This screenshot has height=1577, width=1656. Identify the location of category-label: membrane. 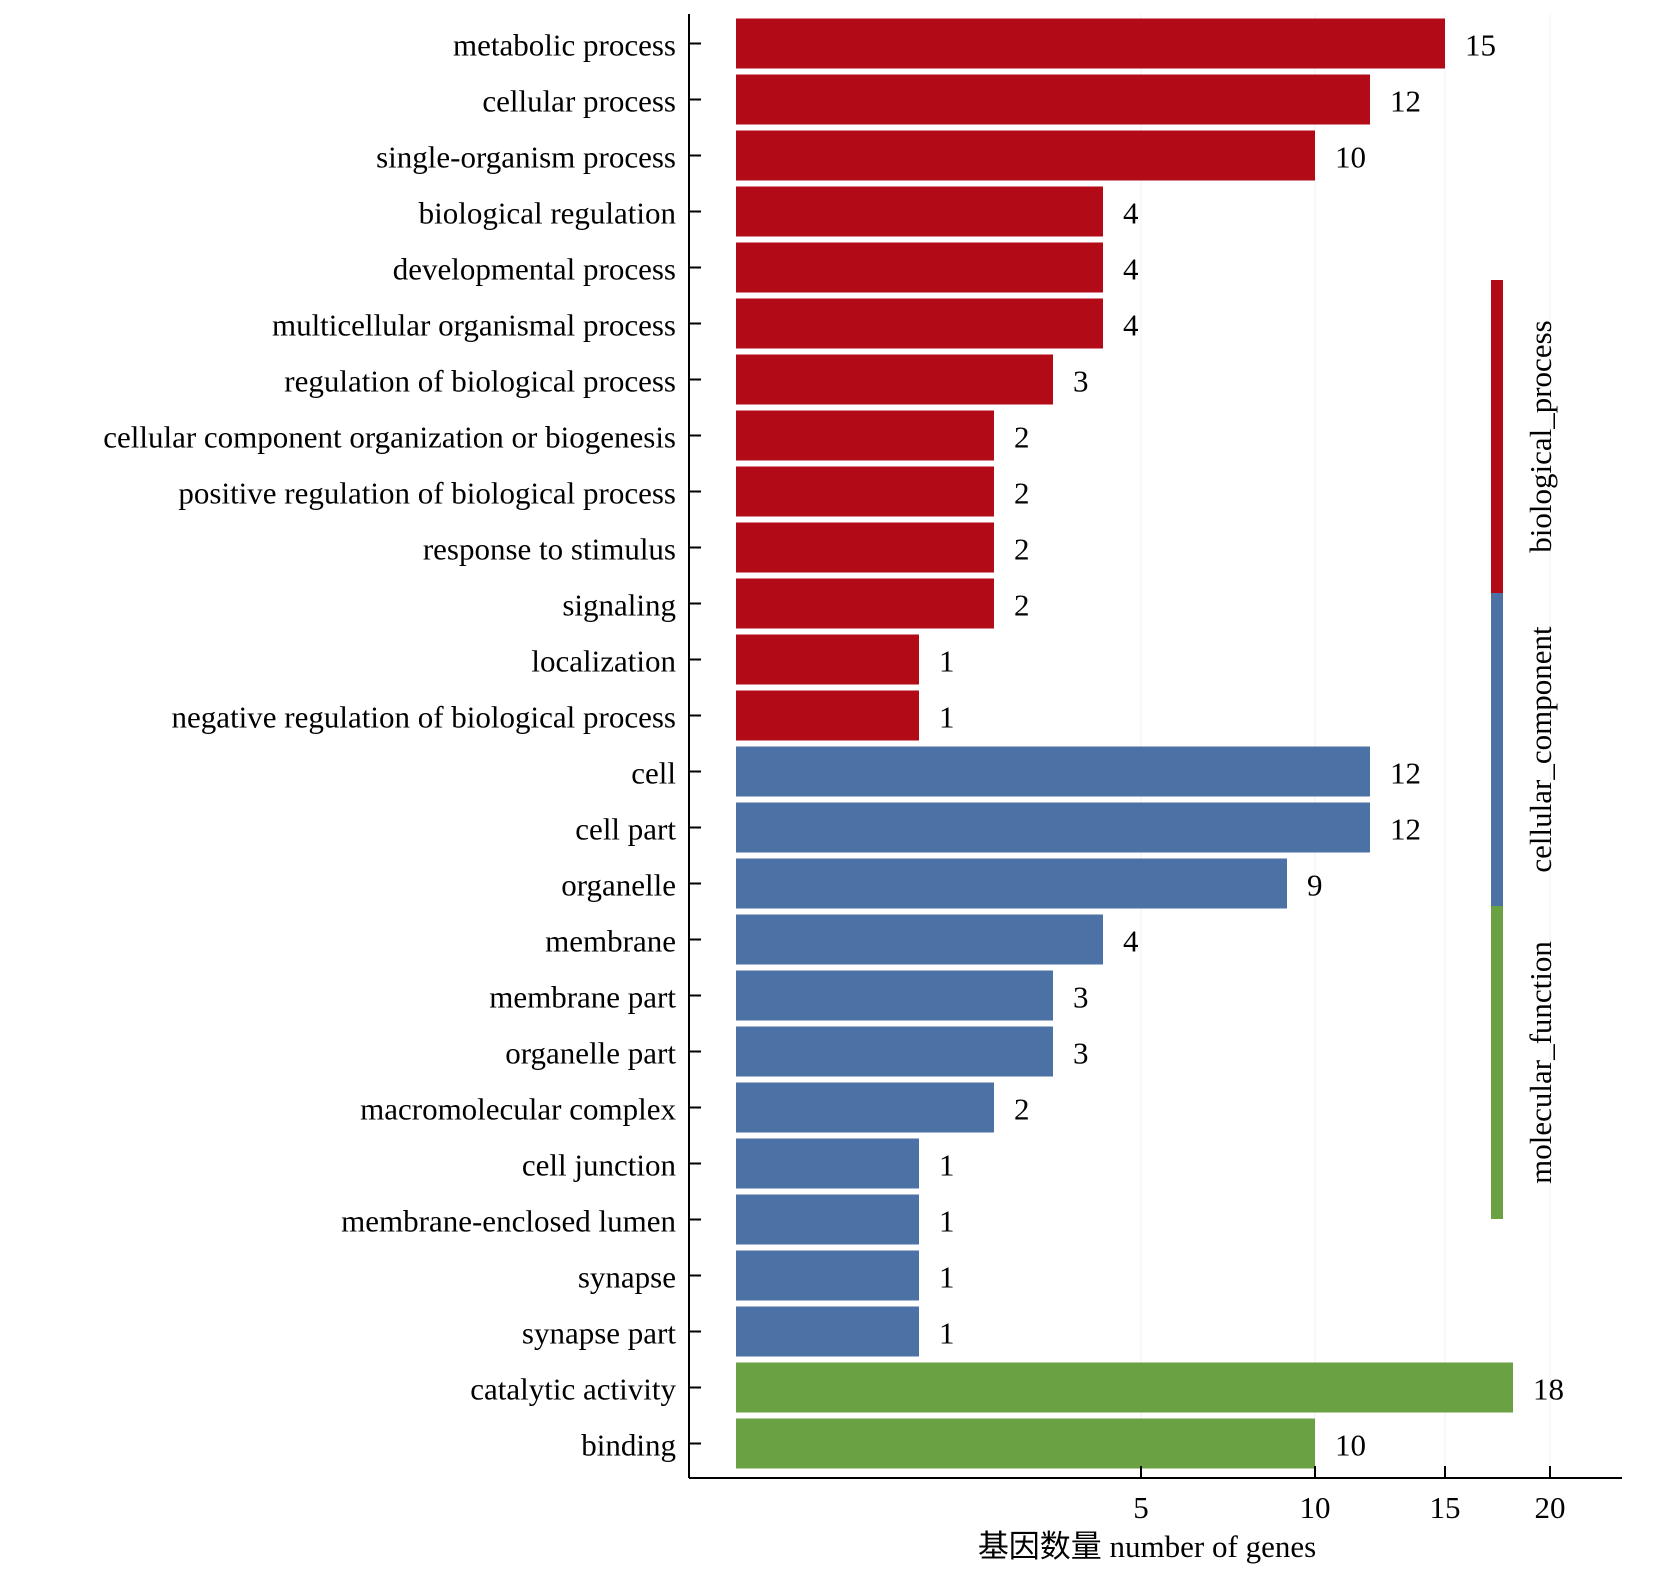
(610, 941).